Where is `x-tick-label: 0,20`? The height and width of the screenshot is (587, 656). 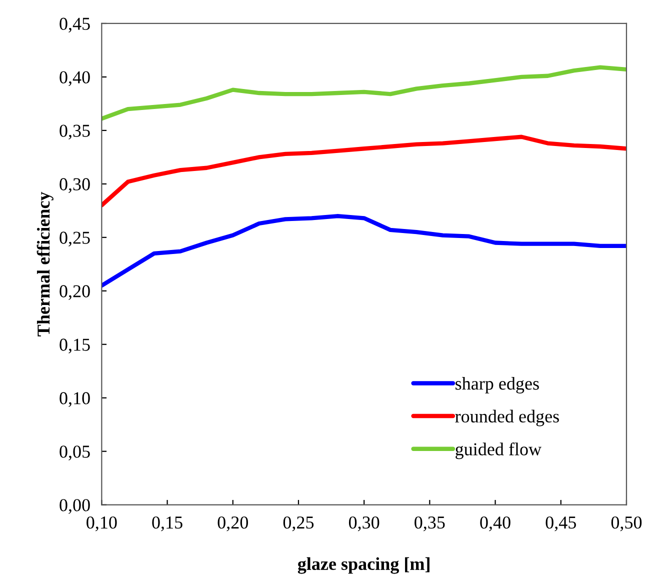 x-tick-label: 0,20 is located at coordinates (233, 524).